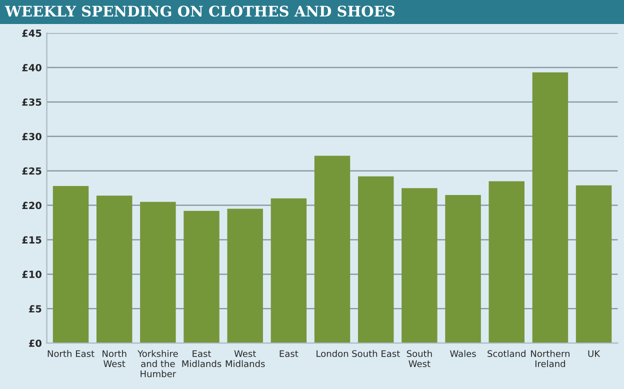 The width and height of the screenshot is (624, 389). What do you see at coordinates (463, 354) in the screenshot?
I see `x-tick-label: Wales` at bounding box center [463, 354].